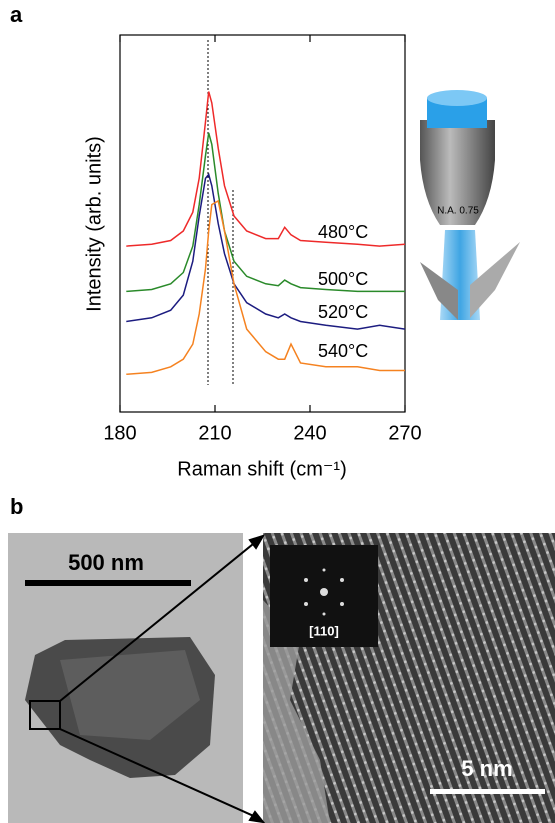 The height and width of the screenshot is (823, 555). What do you see at coordinates (309, 433) in the screenshot?
I see `x-tick-label: 240` at bounding box center [309, 433].